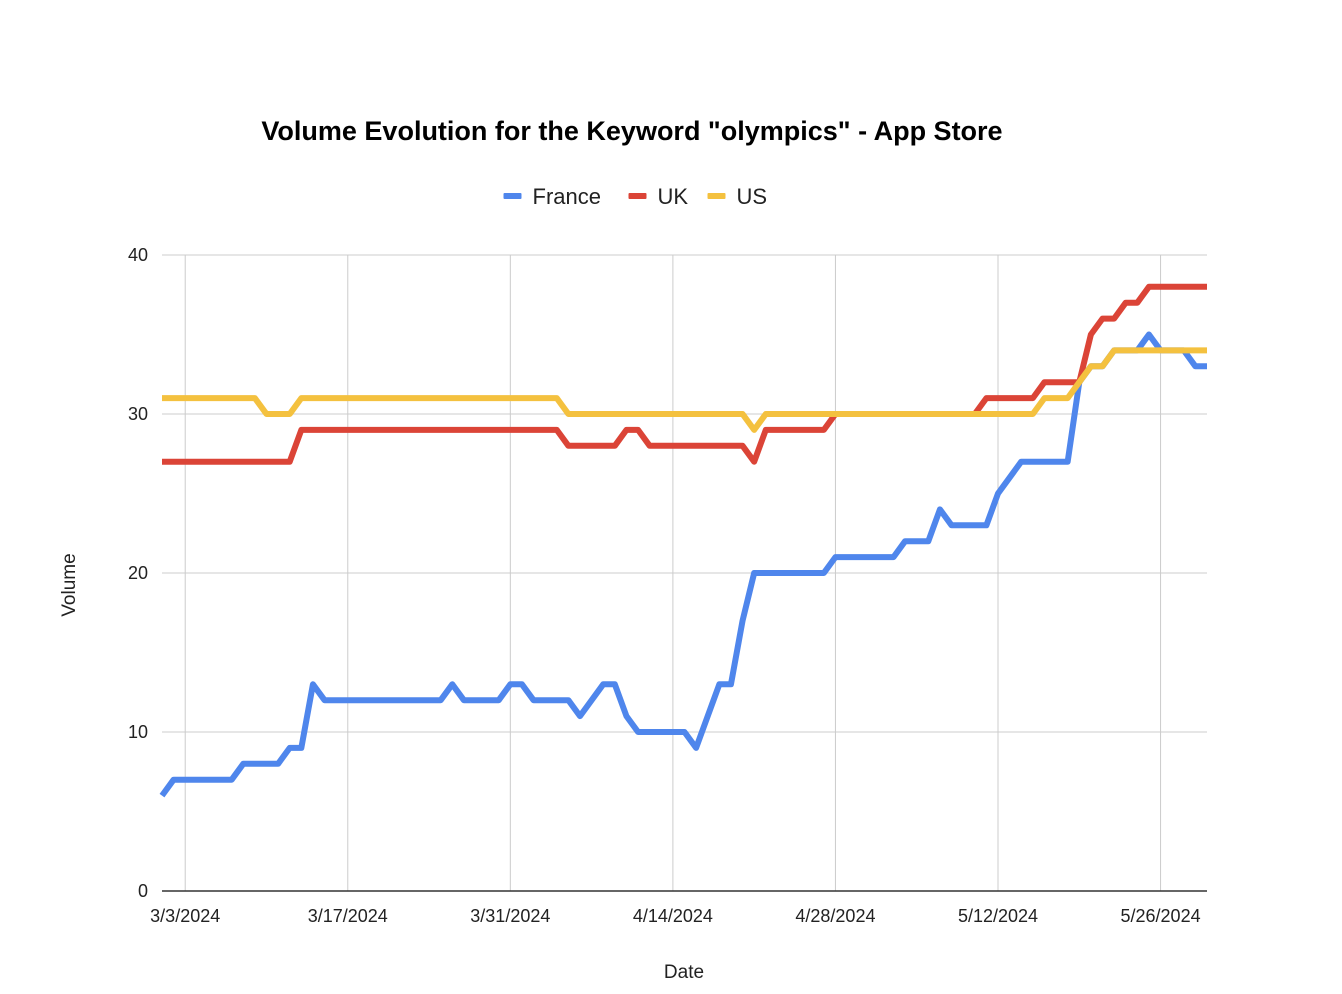  Describe the element at coordinates (684, 390) in the screenshot. I see `series-line-us` at that location.